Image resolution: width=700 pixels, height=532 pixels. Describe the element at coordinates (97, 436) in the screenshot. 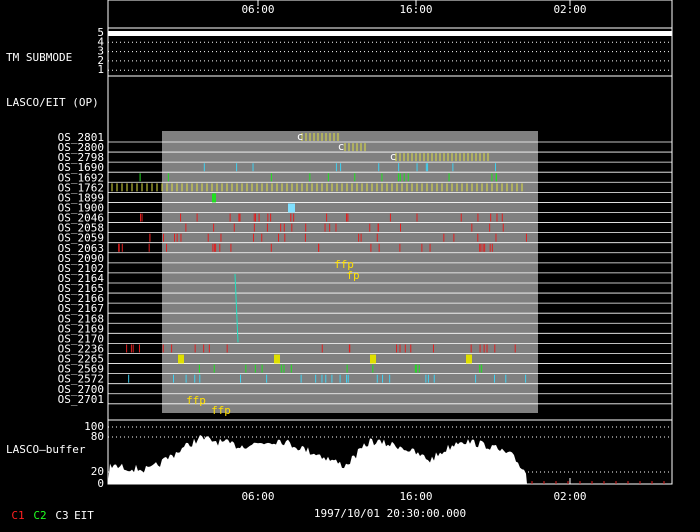

I see `buffer-level: 80` at that location.